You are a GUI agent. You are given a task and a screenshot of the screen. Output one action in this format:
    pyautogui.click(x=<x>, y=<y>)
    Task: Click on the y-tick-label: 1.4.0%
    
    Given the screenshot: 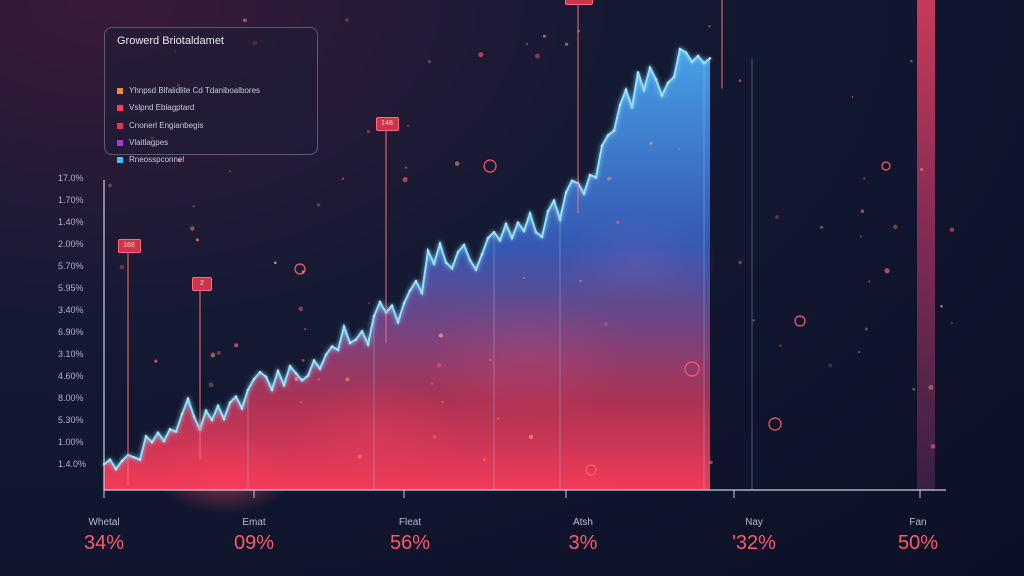 What is the action you would take?
    pyautogui.click(x=72, y=464)
    